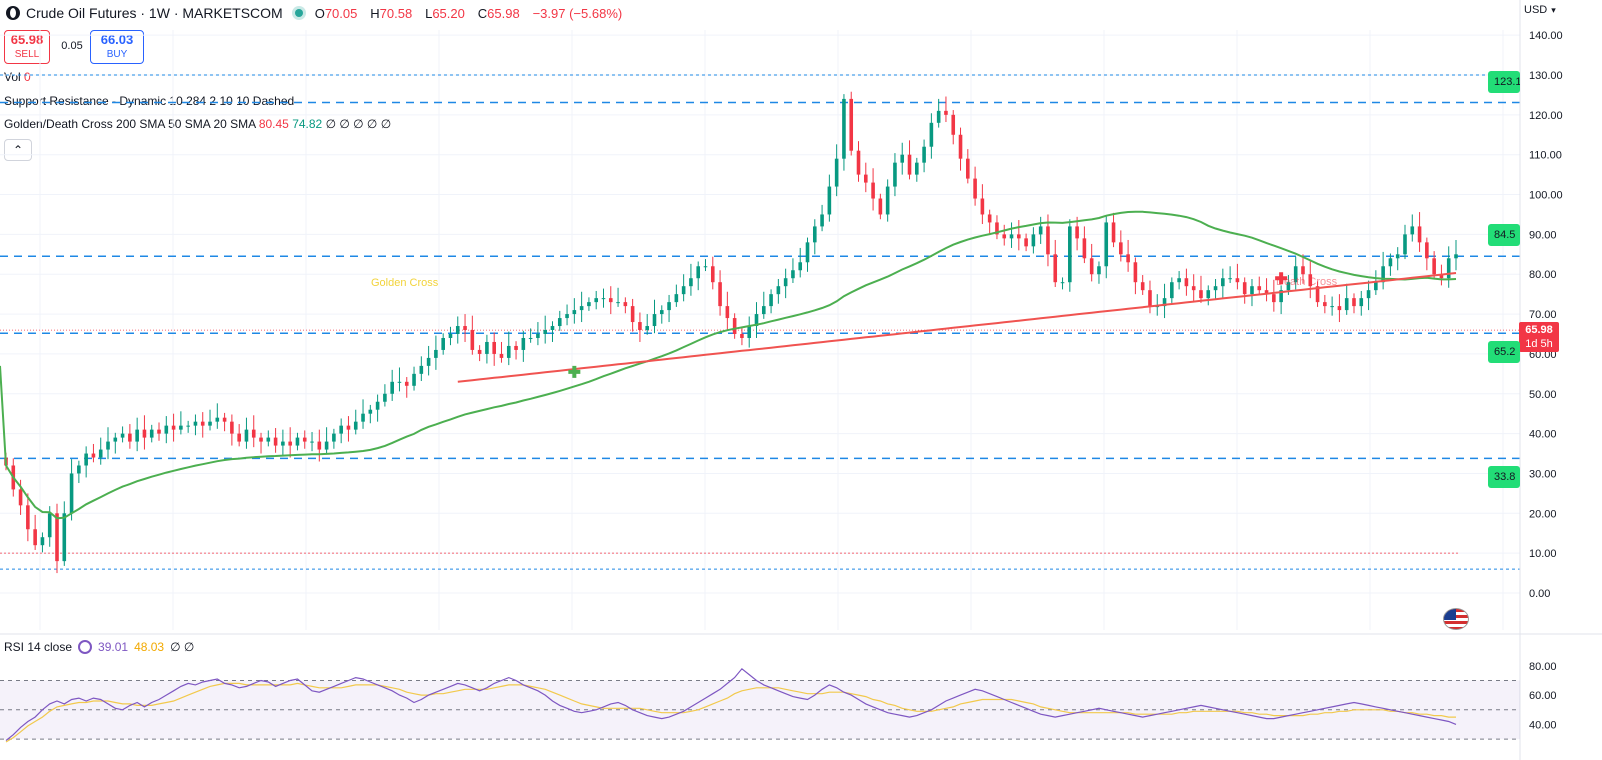  What do you see at coordinates (1456, 619) in the screenshot?
I see `us-flag-icon` at bounding box center [1456, 619].